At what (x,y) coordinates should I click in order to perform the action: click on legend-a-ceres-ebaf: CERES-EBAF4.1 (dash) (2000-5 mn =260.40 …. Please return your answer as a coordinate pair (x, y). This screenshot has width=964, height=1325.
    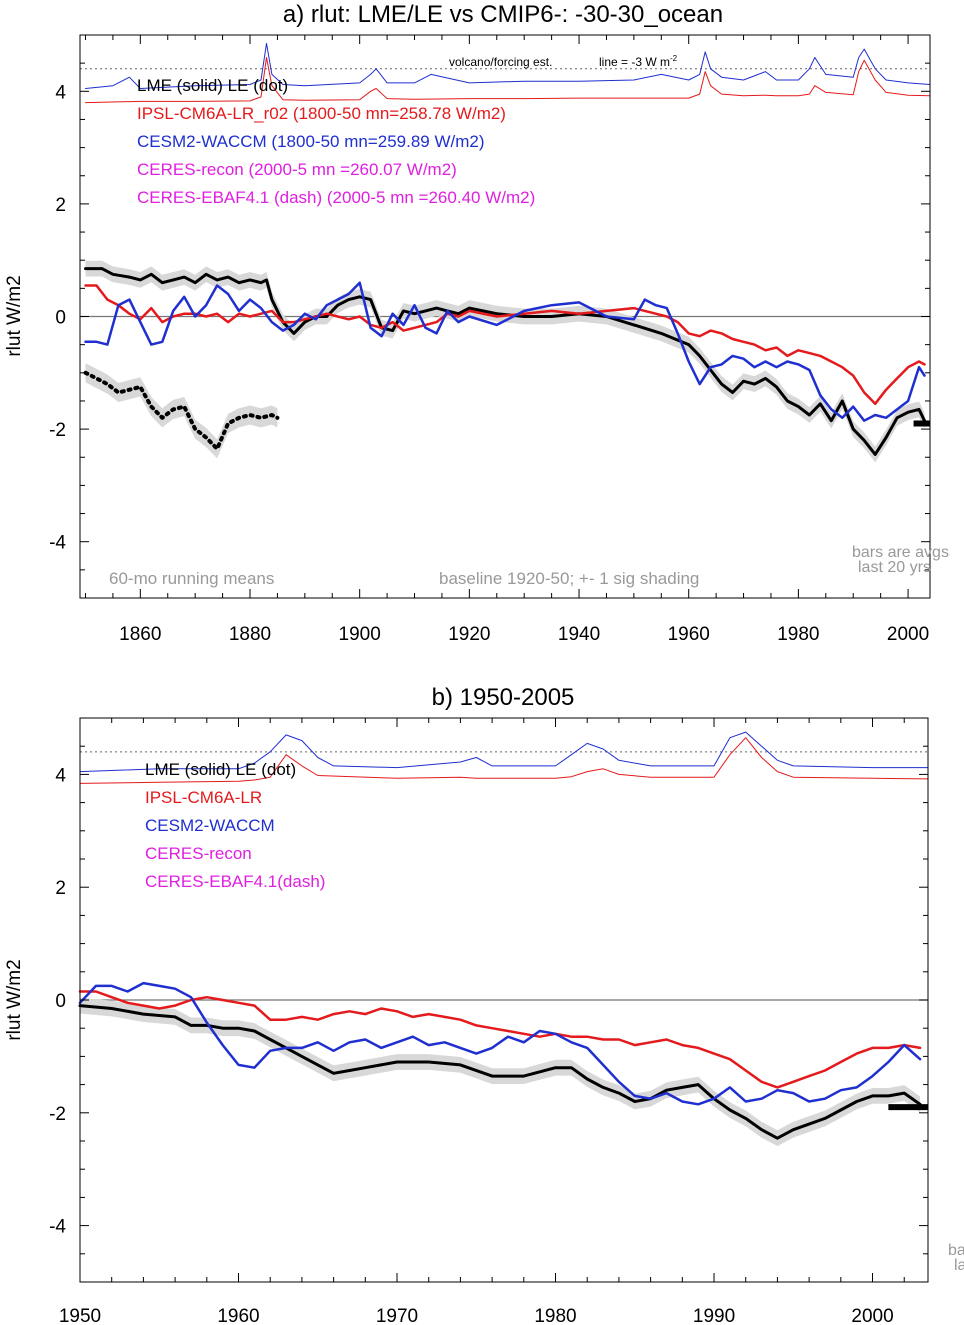
    Looking at the image, I should click on (336, 197).